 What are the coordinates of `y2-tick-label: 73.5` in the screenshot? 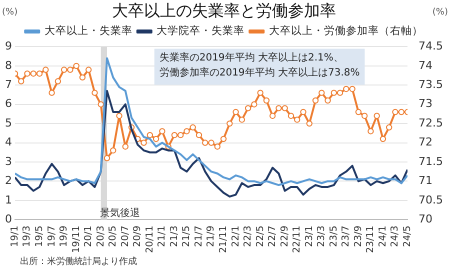 It's located at (431, 84).